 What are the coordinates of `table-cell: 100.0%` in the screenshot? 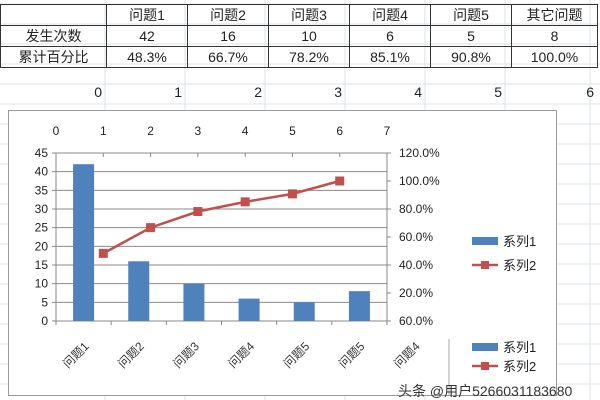 It's located at (554, 57).